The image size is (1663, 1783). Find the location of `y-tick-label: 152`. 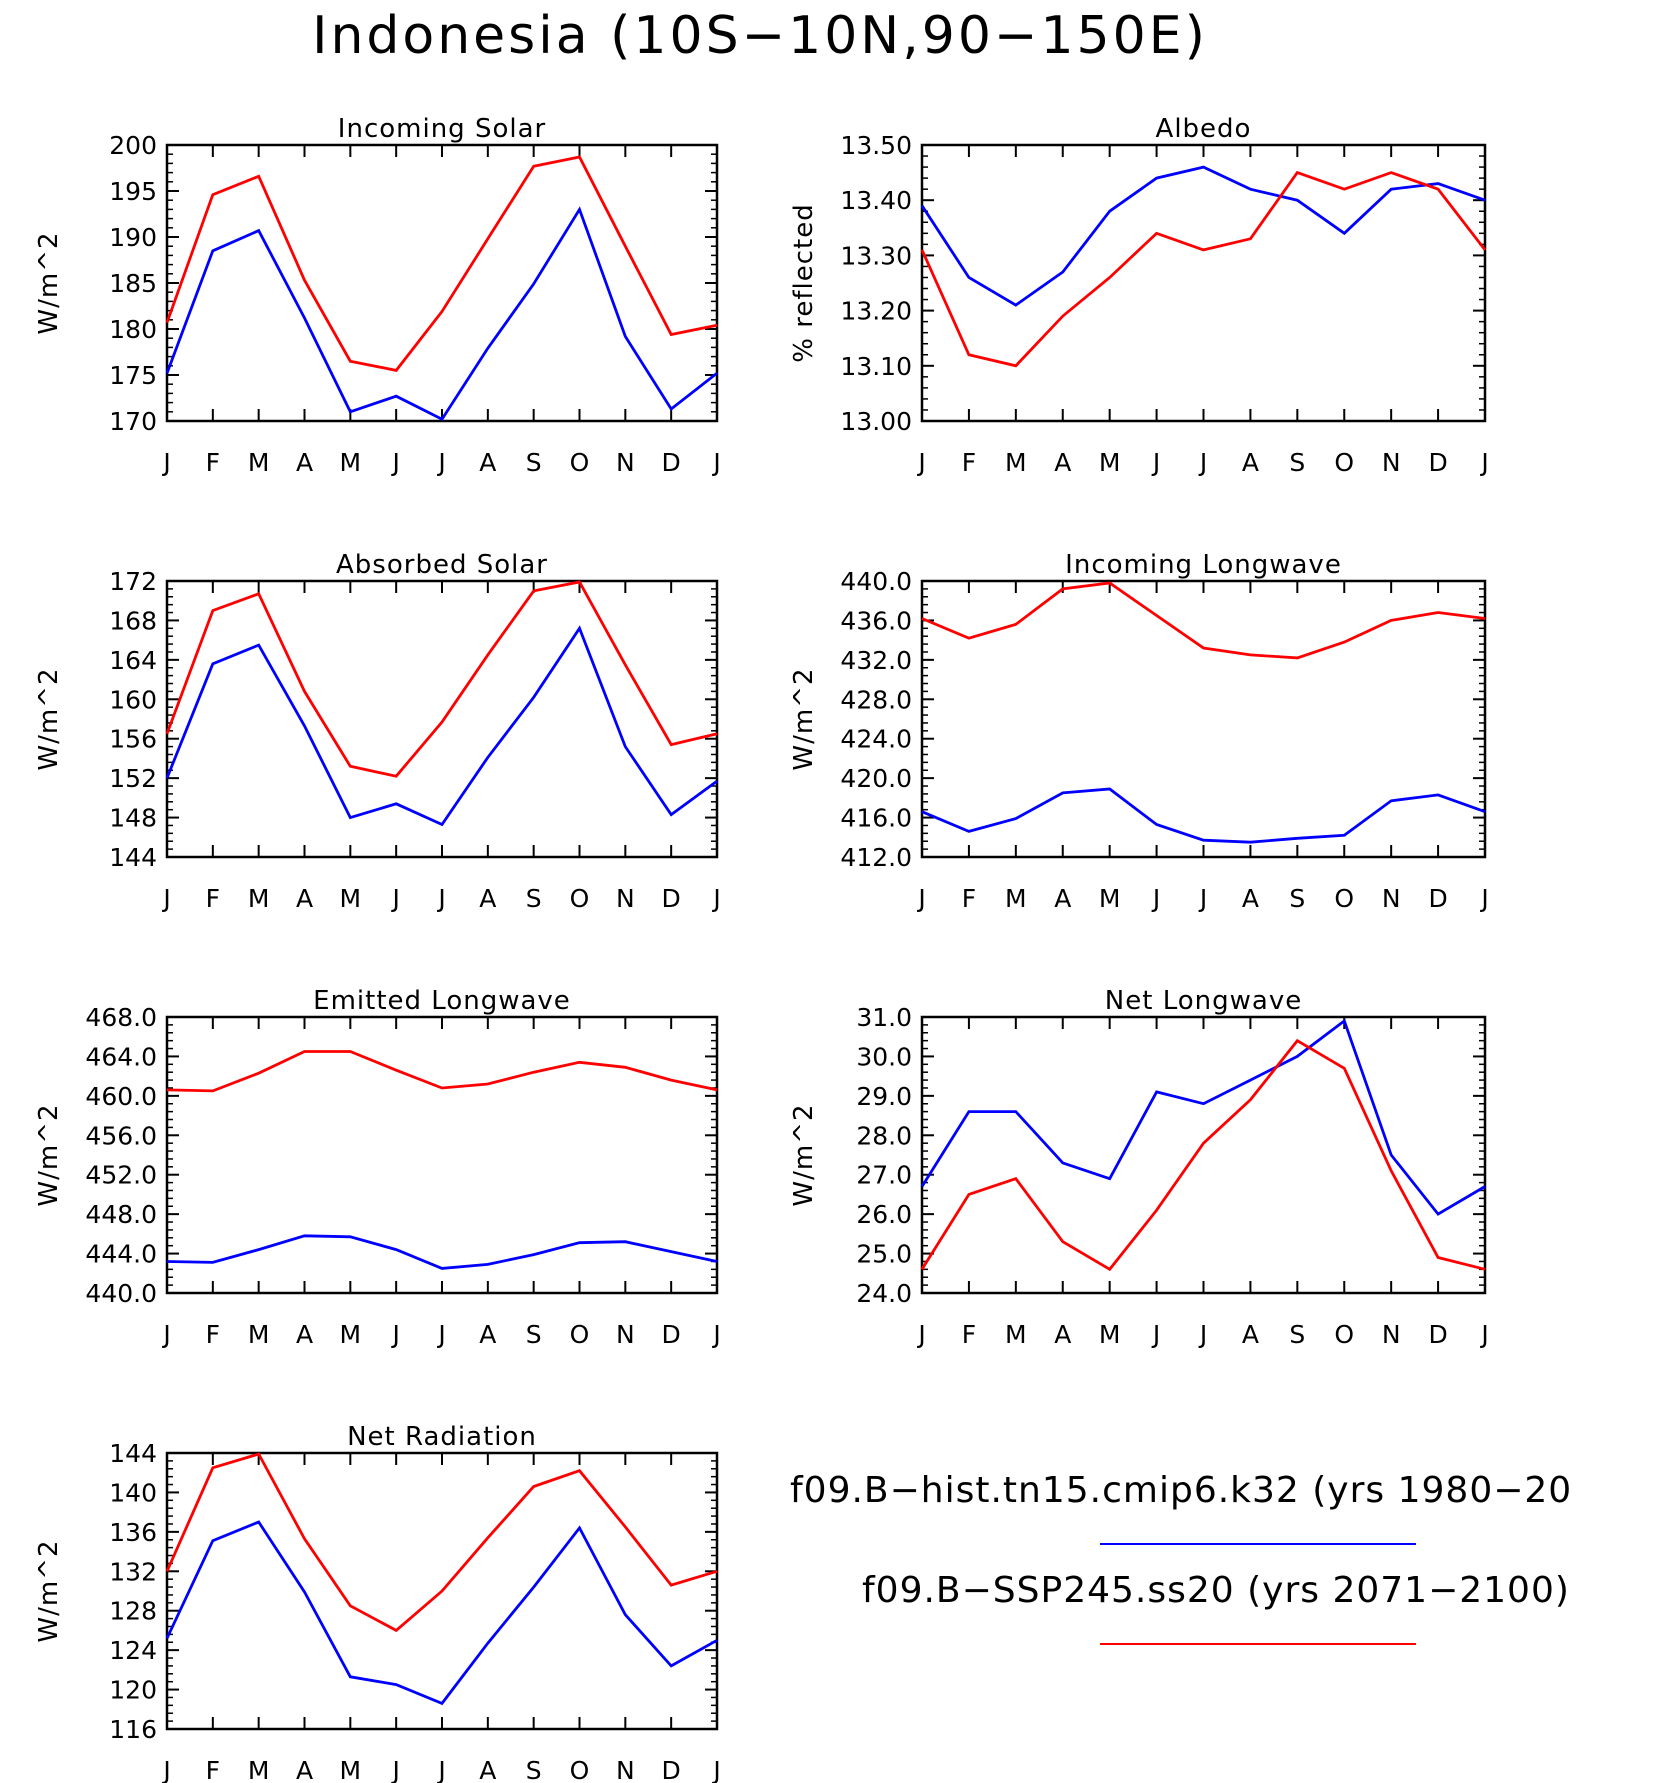

y-tick-label: 152 is located at coordinates (133, 778).